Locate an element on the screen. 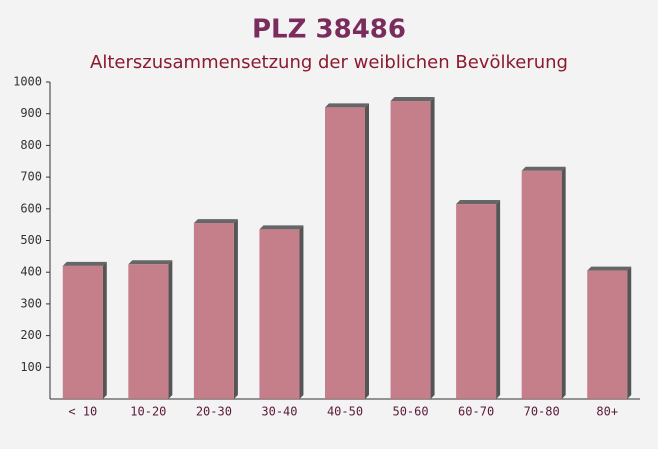 Image resolution: width=658 pixels, height=449 pixels. chart-title: PLZ 38486 is located at coordinates (329, 30).